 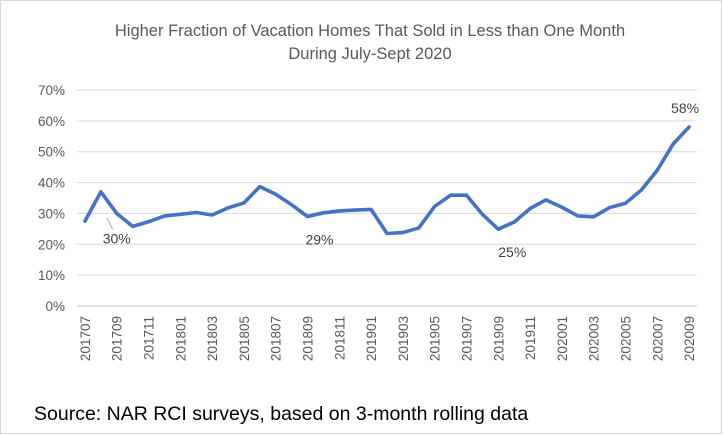 What do you see at coordinates (435, 338) in the screenshot?
I see `x-tick-label: 201905` at bounding box center [435, 338].